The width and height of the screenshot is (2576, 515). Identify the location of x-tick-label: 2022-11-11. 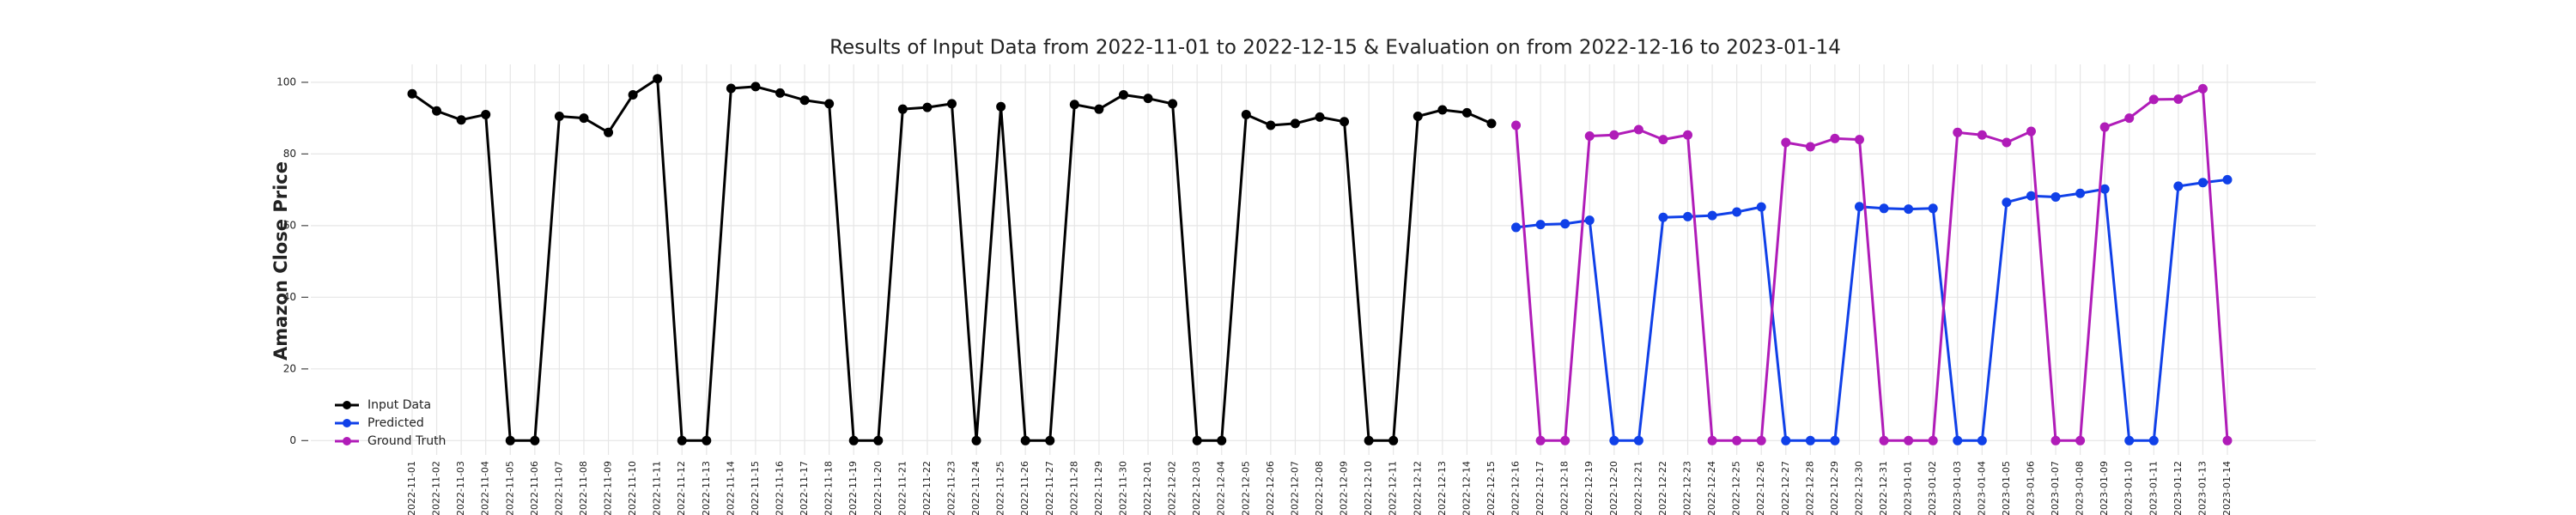
(658, 488).